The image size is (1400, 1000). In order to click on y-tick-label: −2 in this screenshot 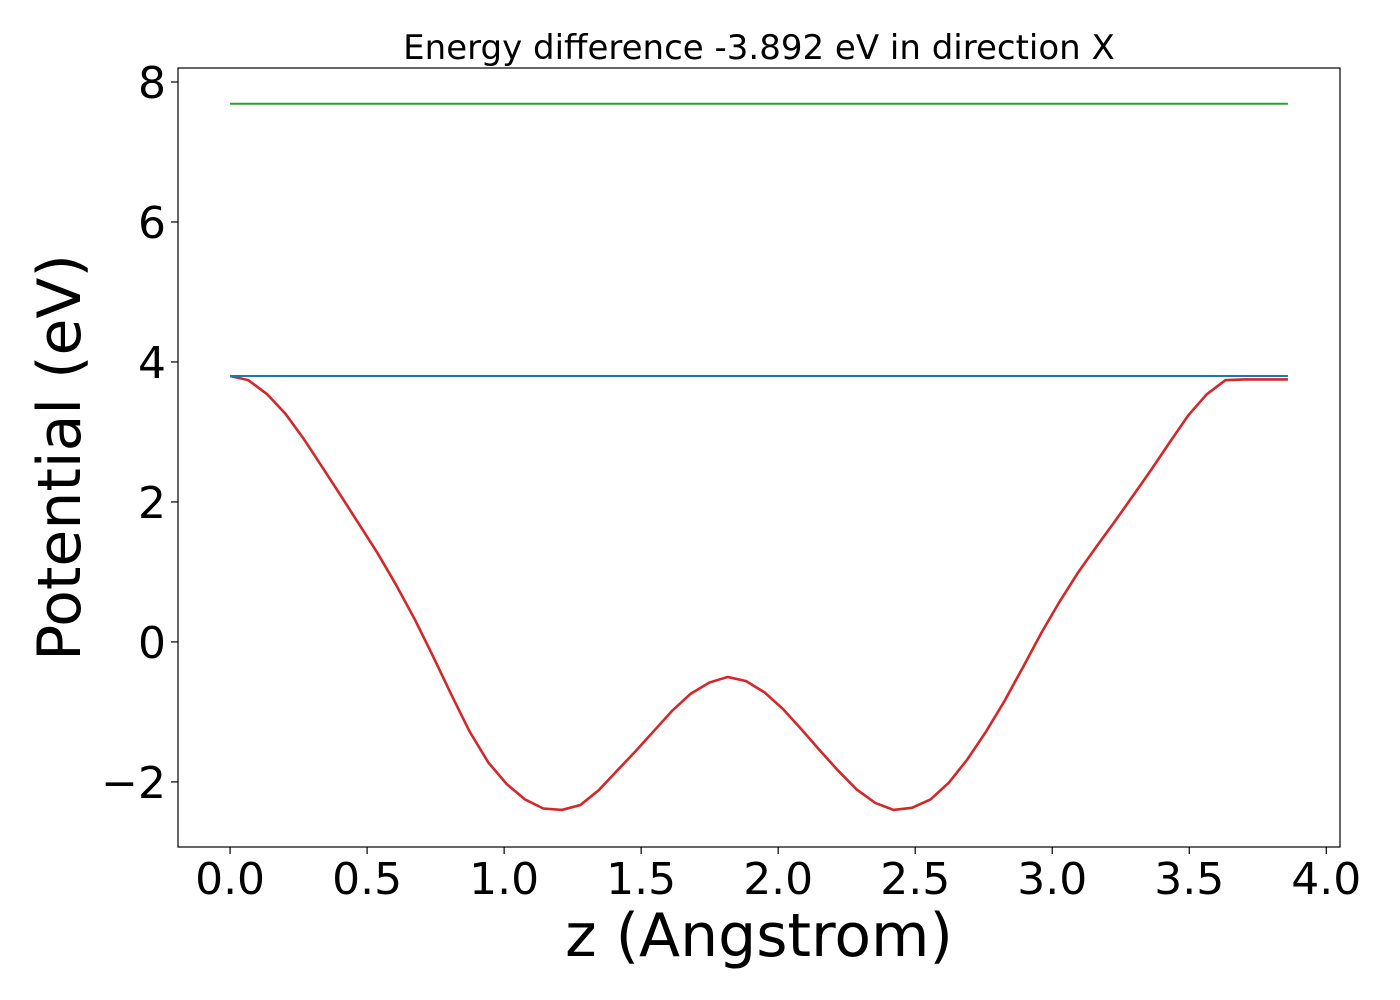, I will do `click(133, 783)`.